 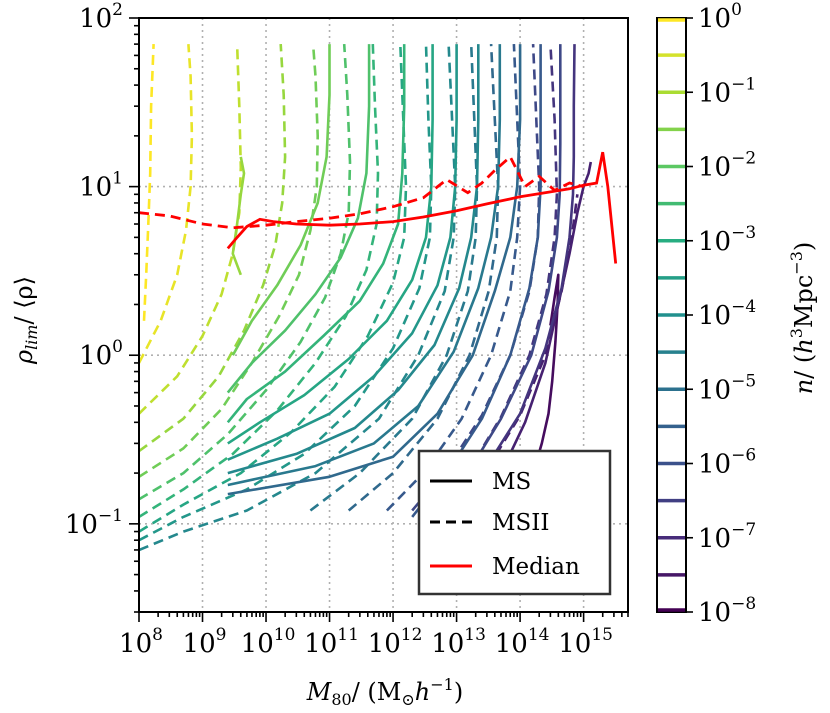 I want to click on x-tick-label: 10¹⁰, so click(x=268, y=642).